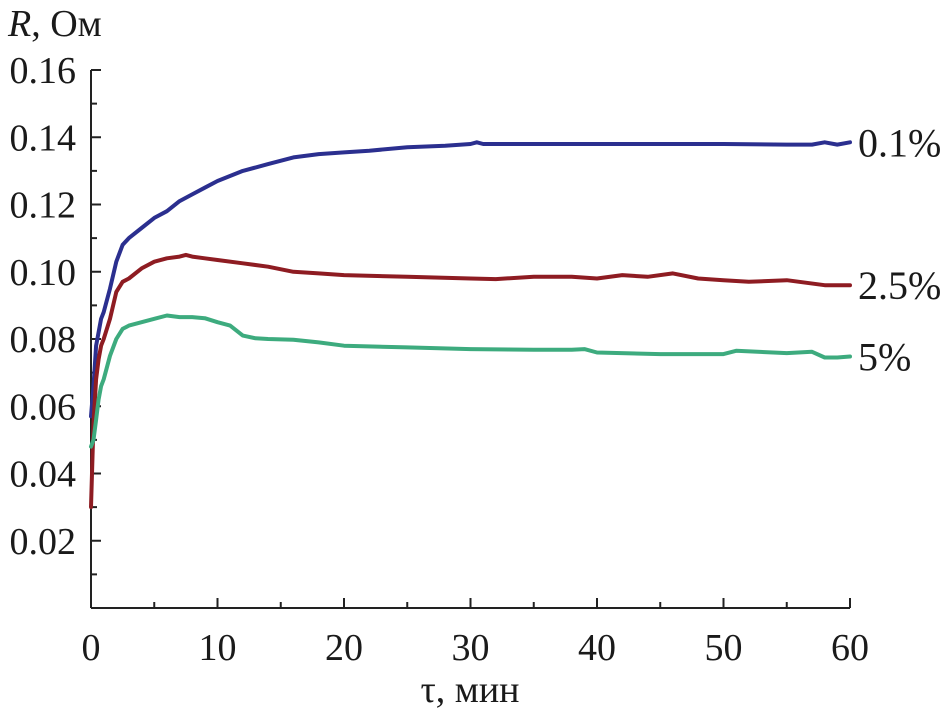 The height and width of the screenshot is (716, 945). Describe the element at coordinates (43, 340) in the screenshot. I see `y-tick-label: 0.08` at that location.